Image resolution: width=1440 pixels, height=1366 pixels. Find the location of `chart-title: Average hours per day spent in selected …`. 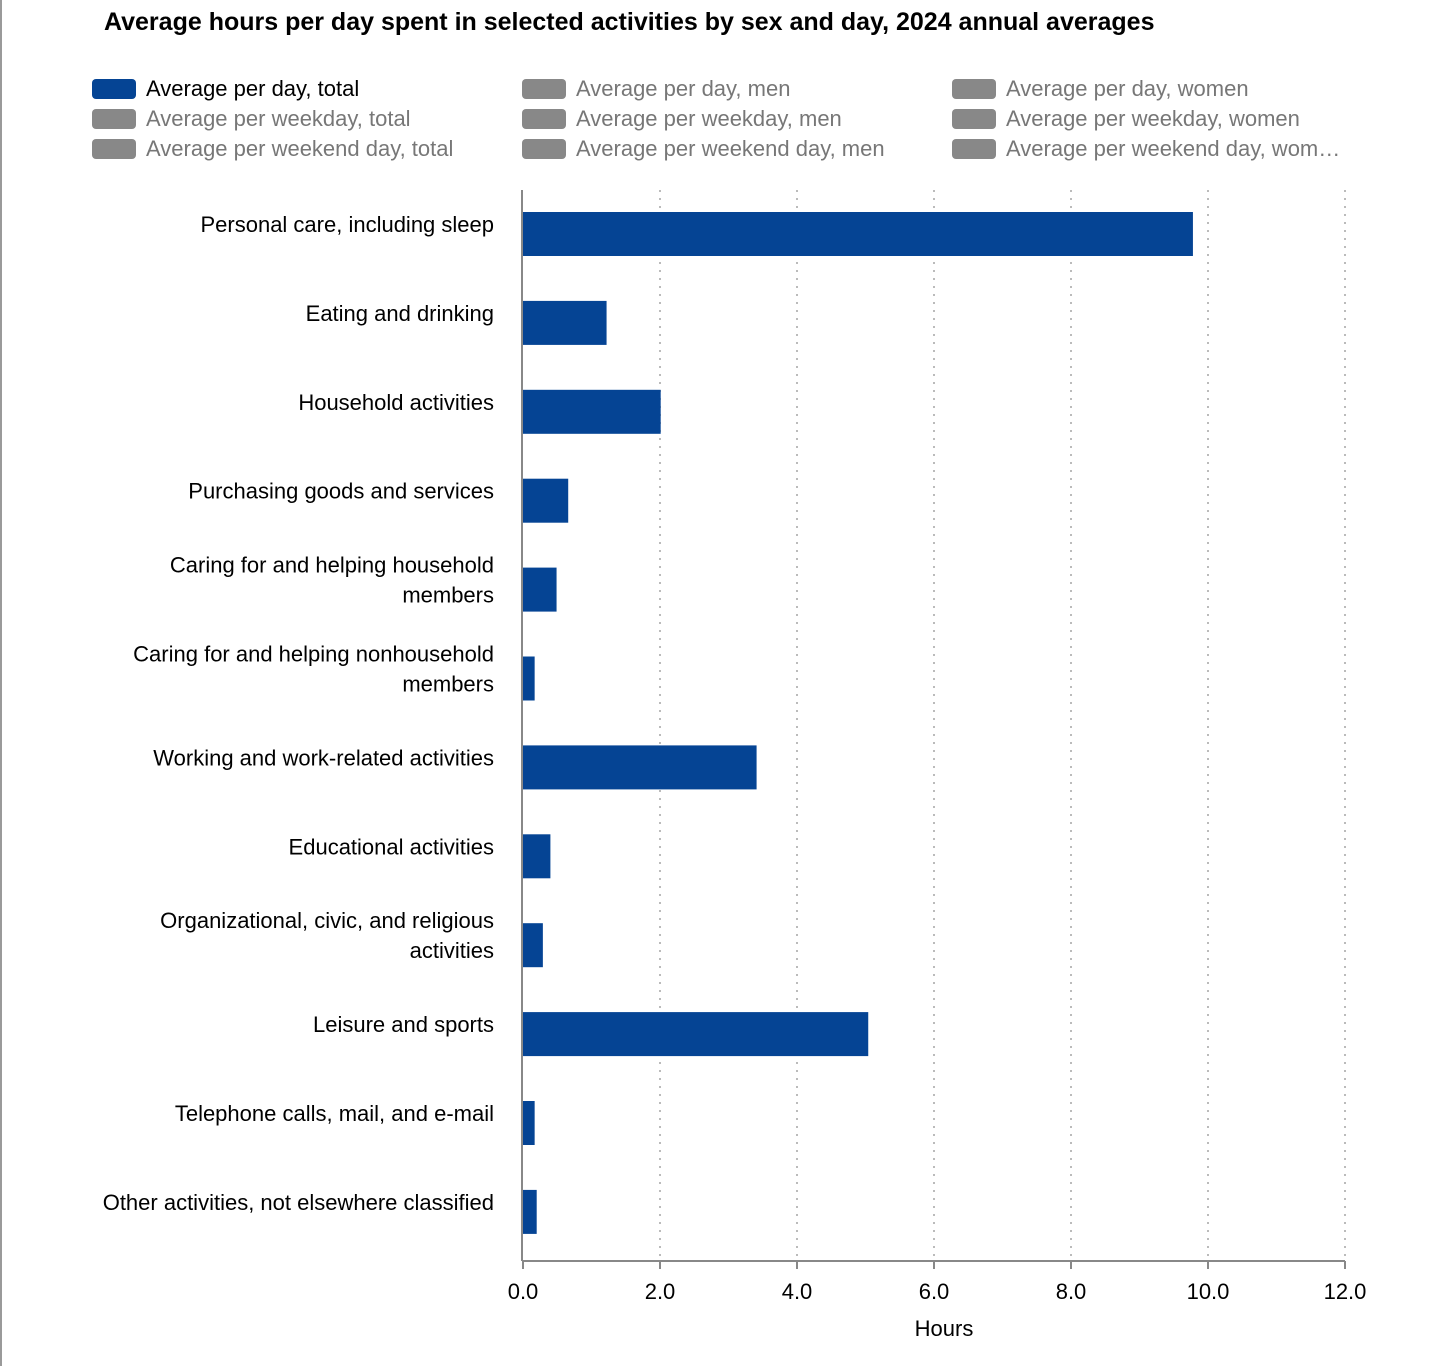

chart-title: Average hours per day spent in selected … is located at coordinates (629, 22).